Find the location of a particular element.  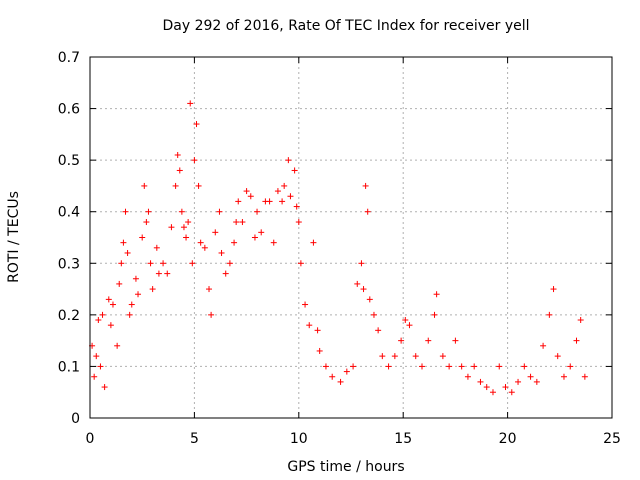

x-tick-label: 10 is located at coordinates (299, 439).